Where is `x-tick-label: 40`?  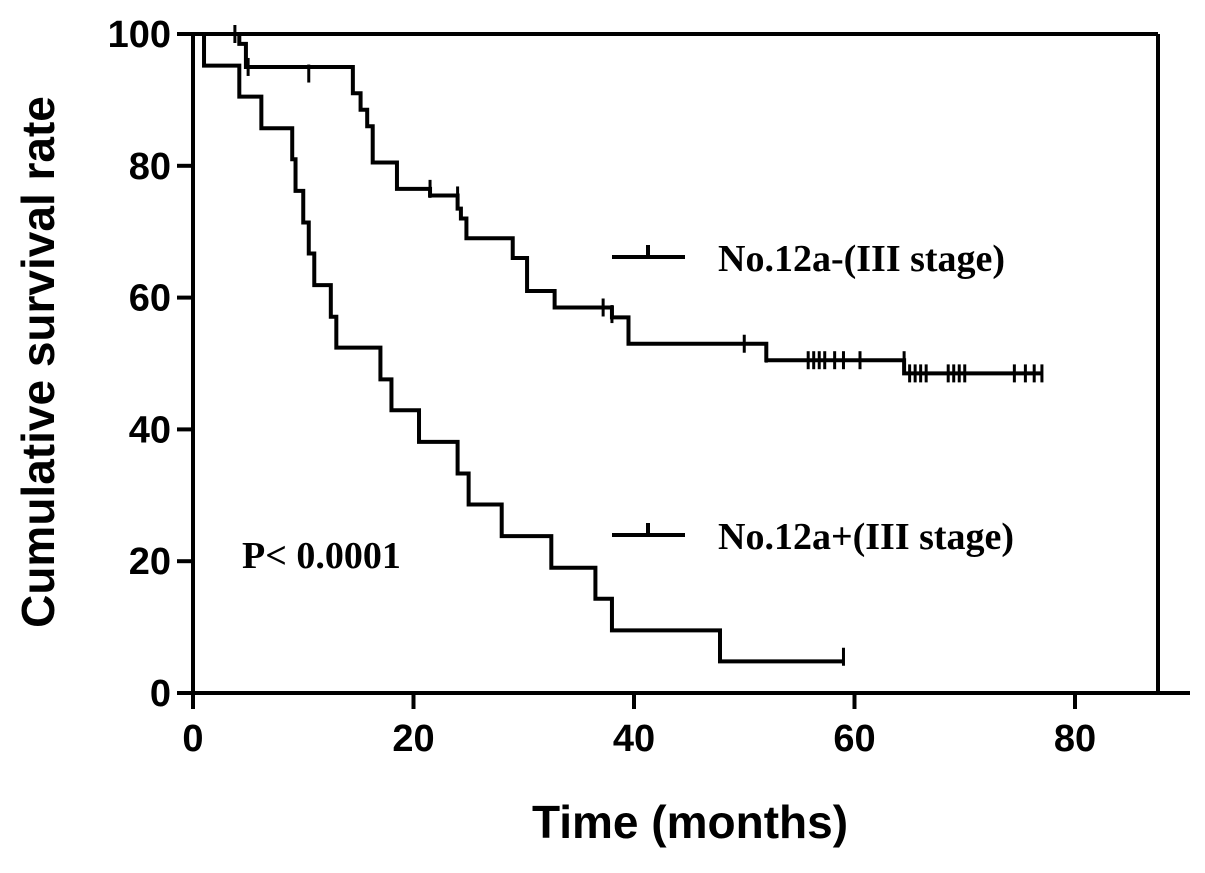 x-tick-label: 40 is located at coordinates (634, 739).